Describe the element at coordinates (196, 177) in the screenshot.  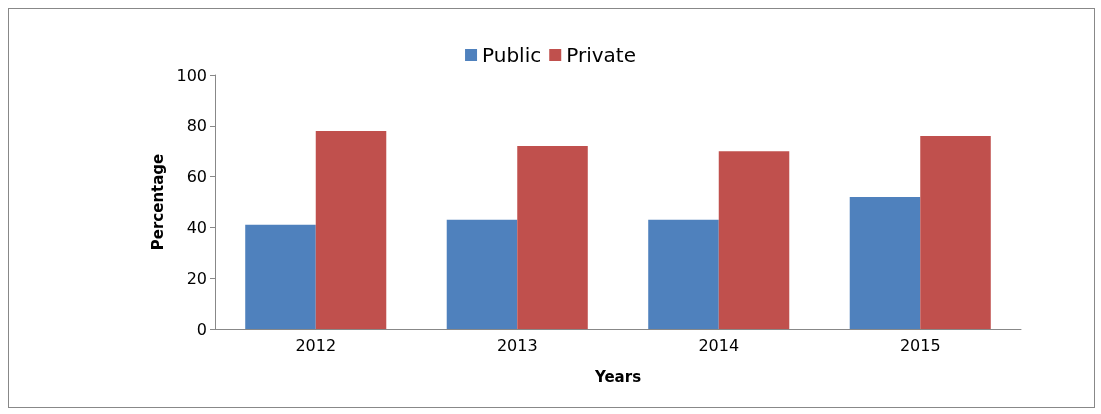
I see `y-tick-label: 60` at that location.